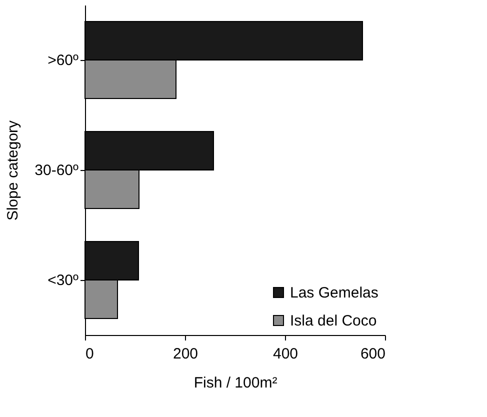 The height and width of the screenshot is (417, 487). I want to click on y-axis-title: Slope category, so click(13, 170).